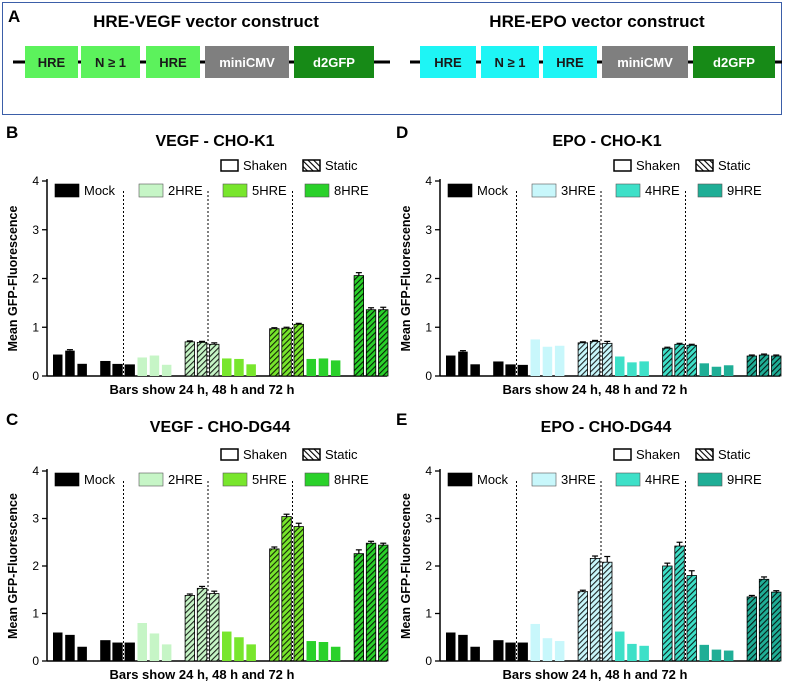 This screenshot has width=789, height=686. Describe the element at coordinates (628, 479) in the screenshot. I see `legend-swatch-4hre` at that location.